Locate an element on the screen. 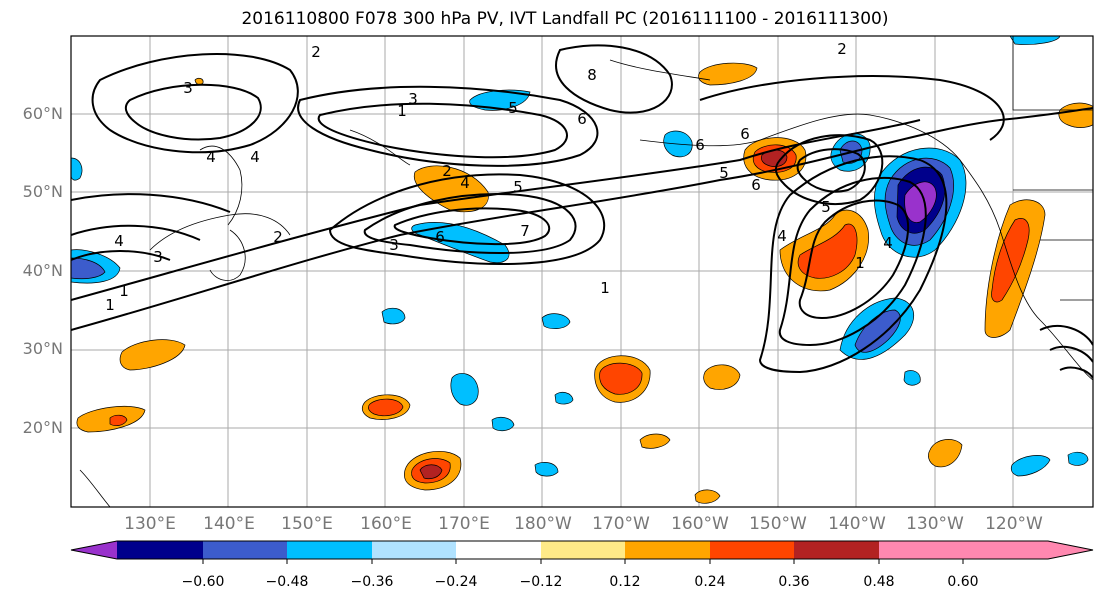  lon-label-140w: 140°W is located at coordinates (857, 524).